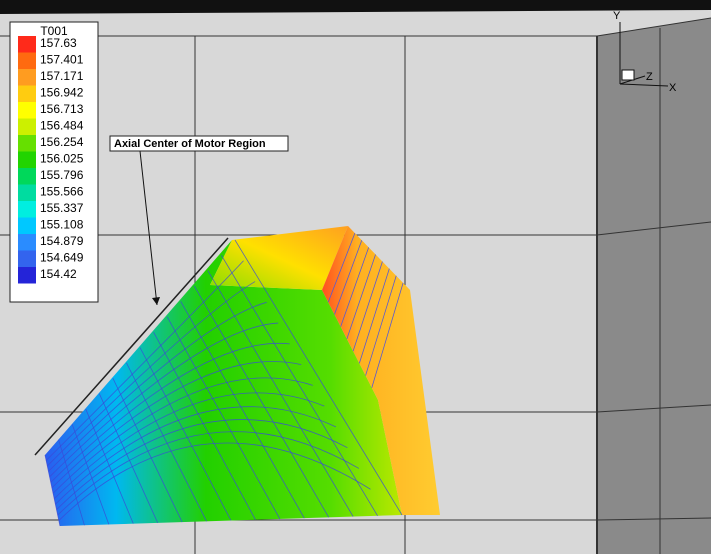  Describe the element at coordinates (617, 16) in the screenshot. I see `axis-label: Y` at that location.